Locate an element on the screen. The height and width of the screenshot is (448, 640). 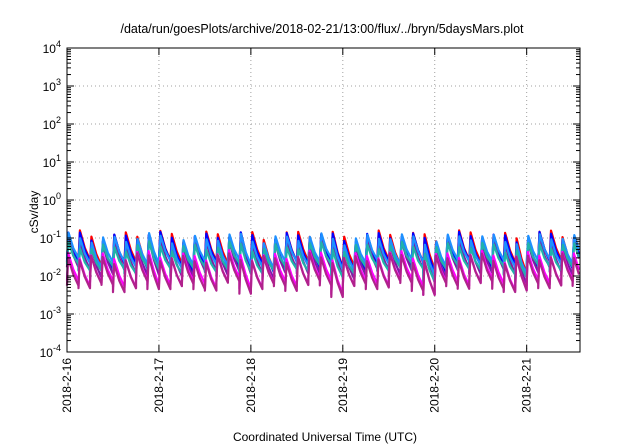
x-axis-label: Coordinated Universal Time (UTC) is located at coordinates (325, 437).